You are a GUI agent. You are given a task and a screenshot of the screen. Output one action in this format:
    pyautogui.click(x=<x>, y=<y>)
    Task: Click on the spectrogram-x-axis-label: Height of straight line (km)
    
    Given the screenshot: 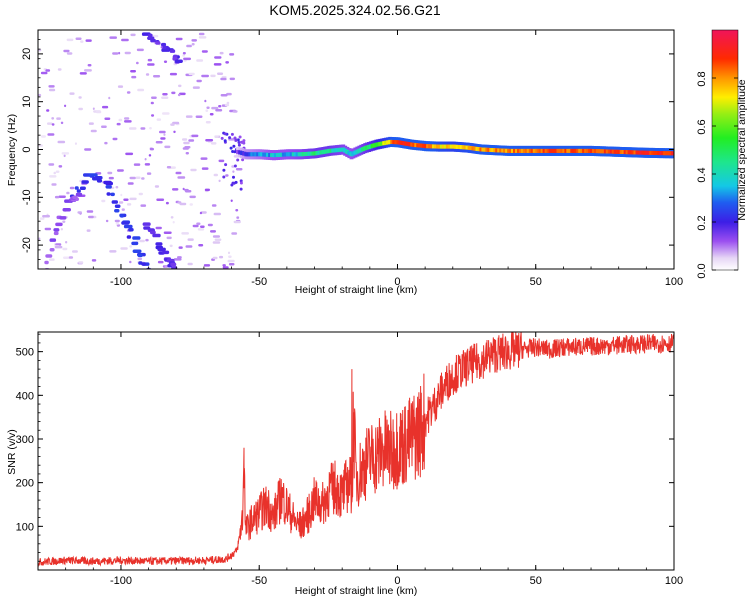 What is the action you would take?
    pyautogui.click(x=356, y=290)
    